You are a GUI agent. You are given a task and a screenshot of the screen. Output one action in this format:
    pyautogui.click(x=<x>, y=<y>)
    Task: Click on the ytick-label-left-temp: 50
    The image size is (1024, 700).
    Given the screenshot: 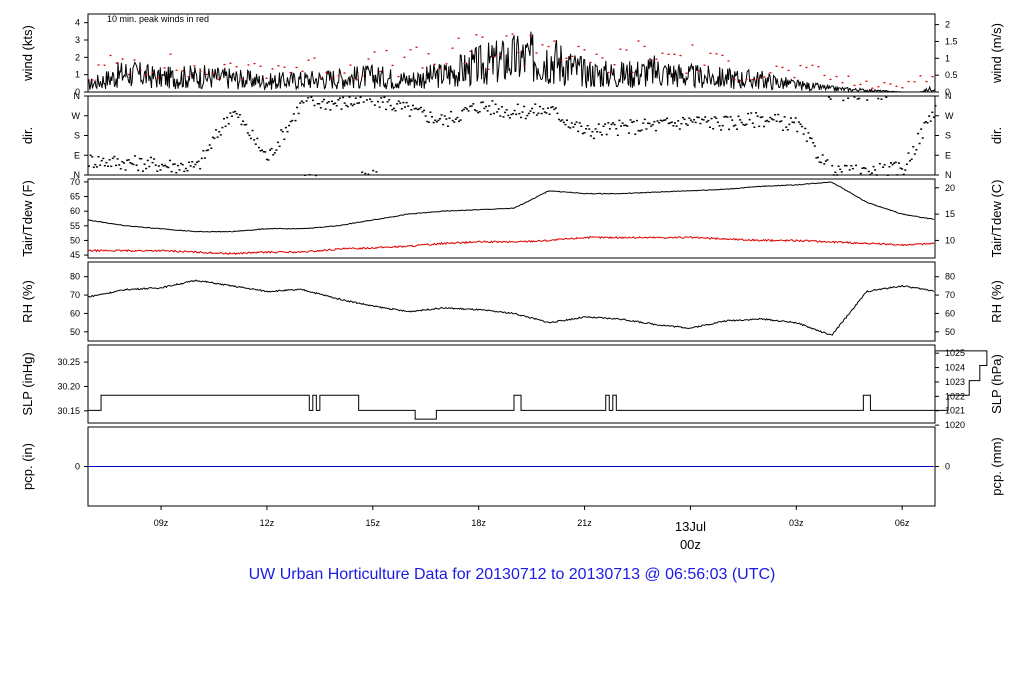 What is the action you would take?
    pyautogui.click(x=75, y=240)
    